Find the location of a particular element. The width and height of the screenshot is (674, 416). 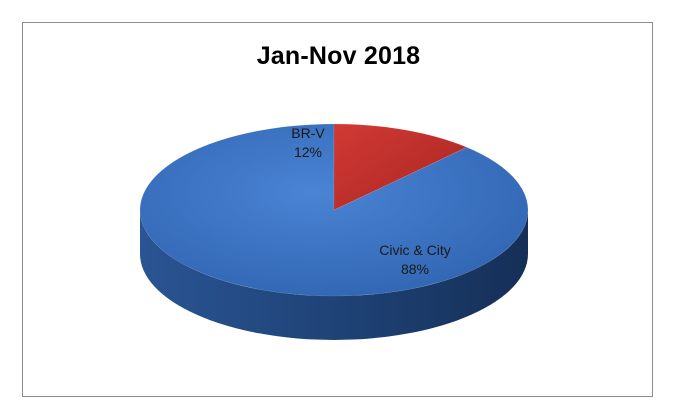

slice-label-br-v: BR-V is located at coordinates (308, 133).